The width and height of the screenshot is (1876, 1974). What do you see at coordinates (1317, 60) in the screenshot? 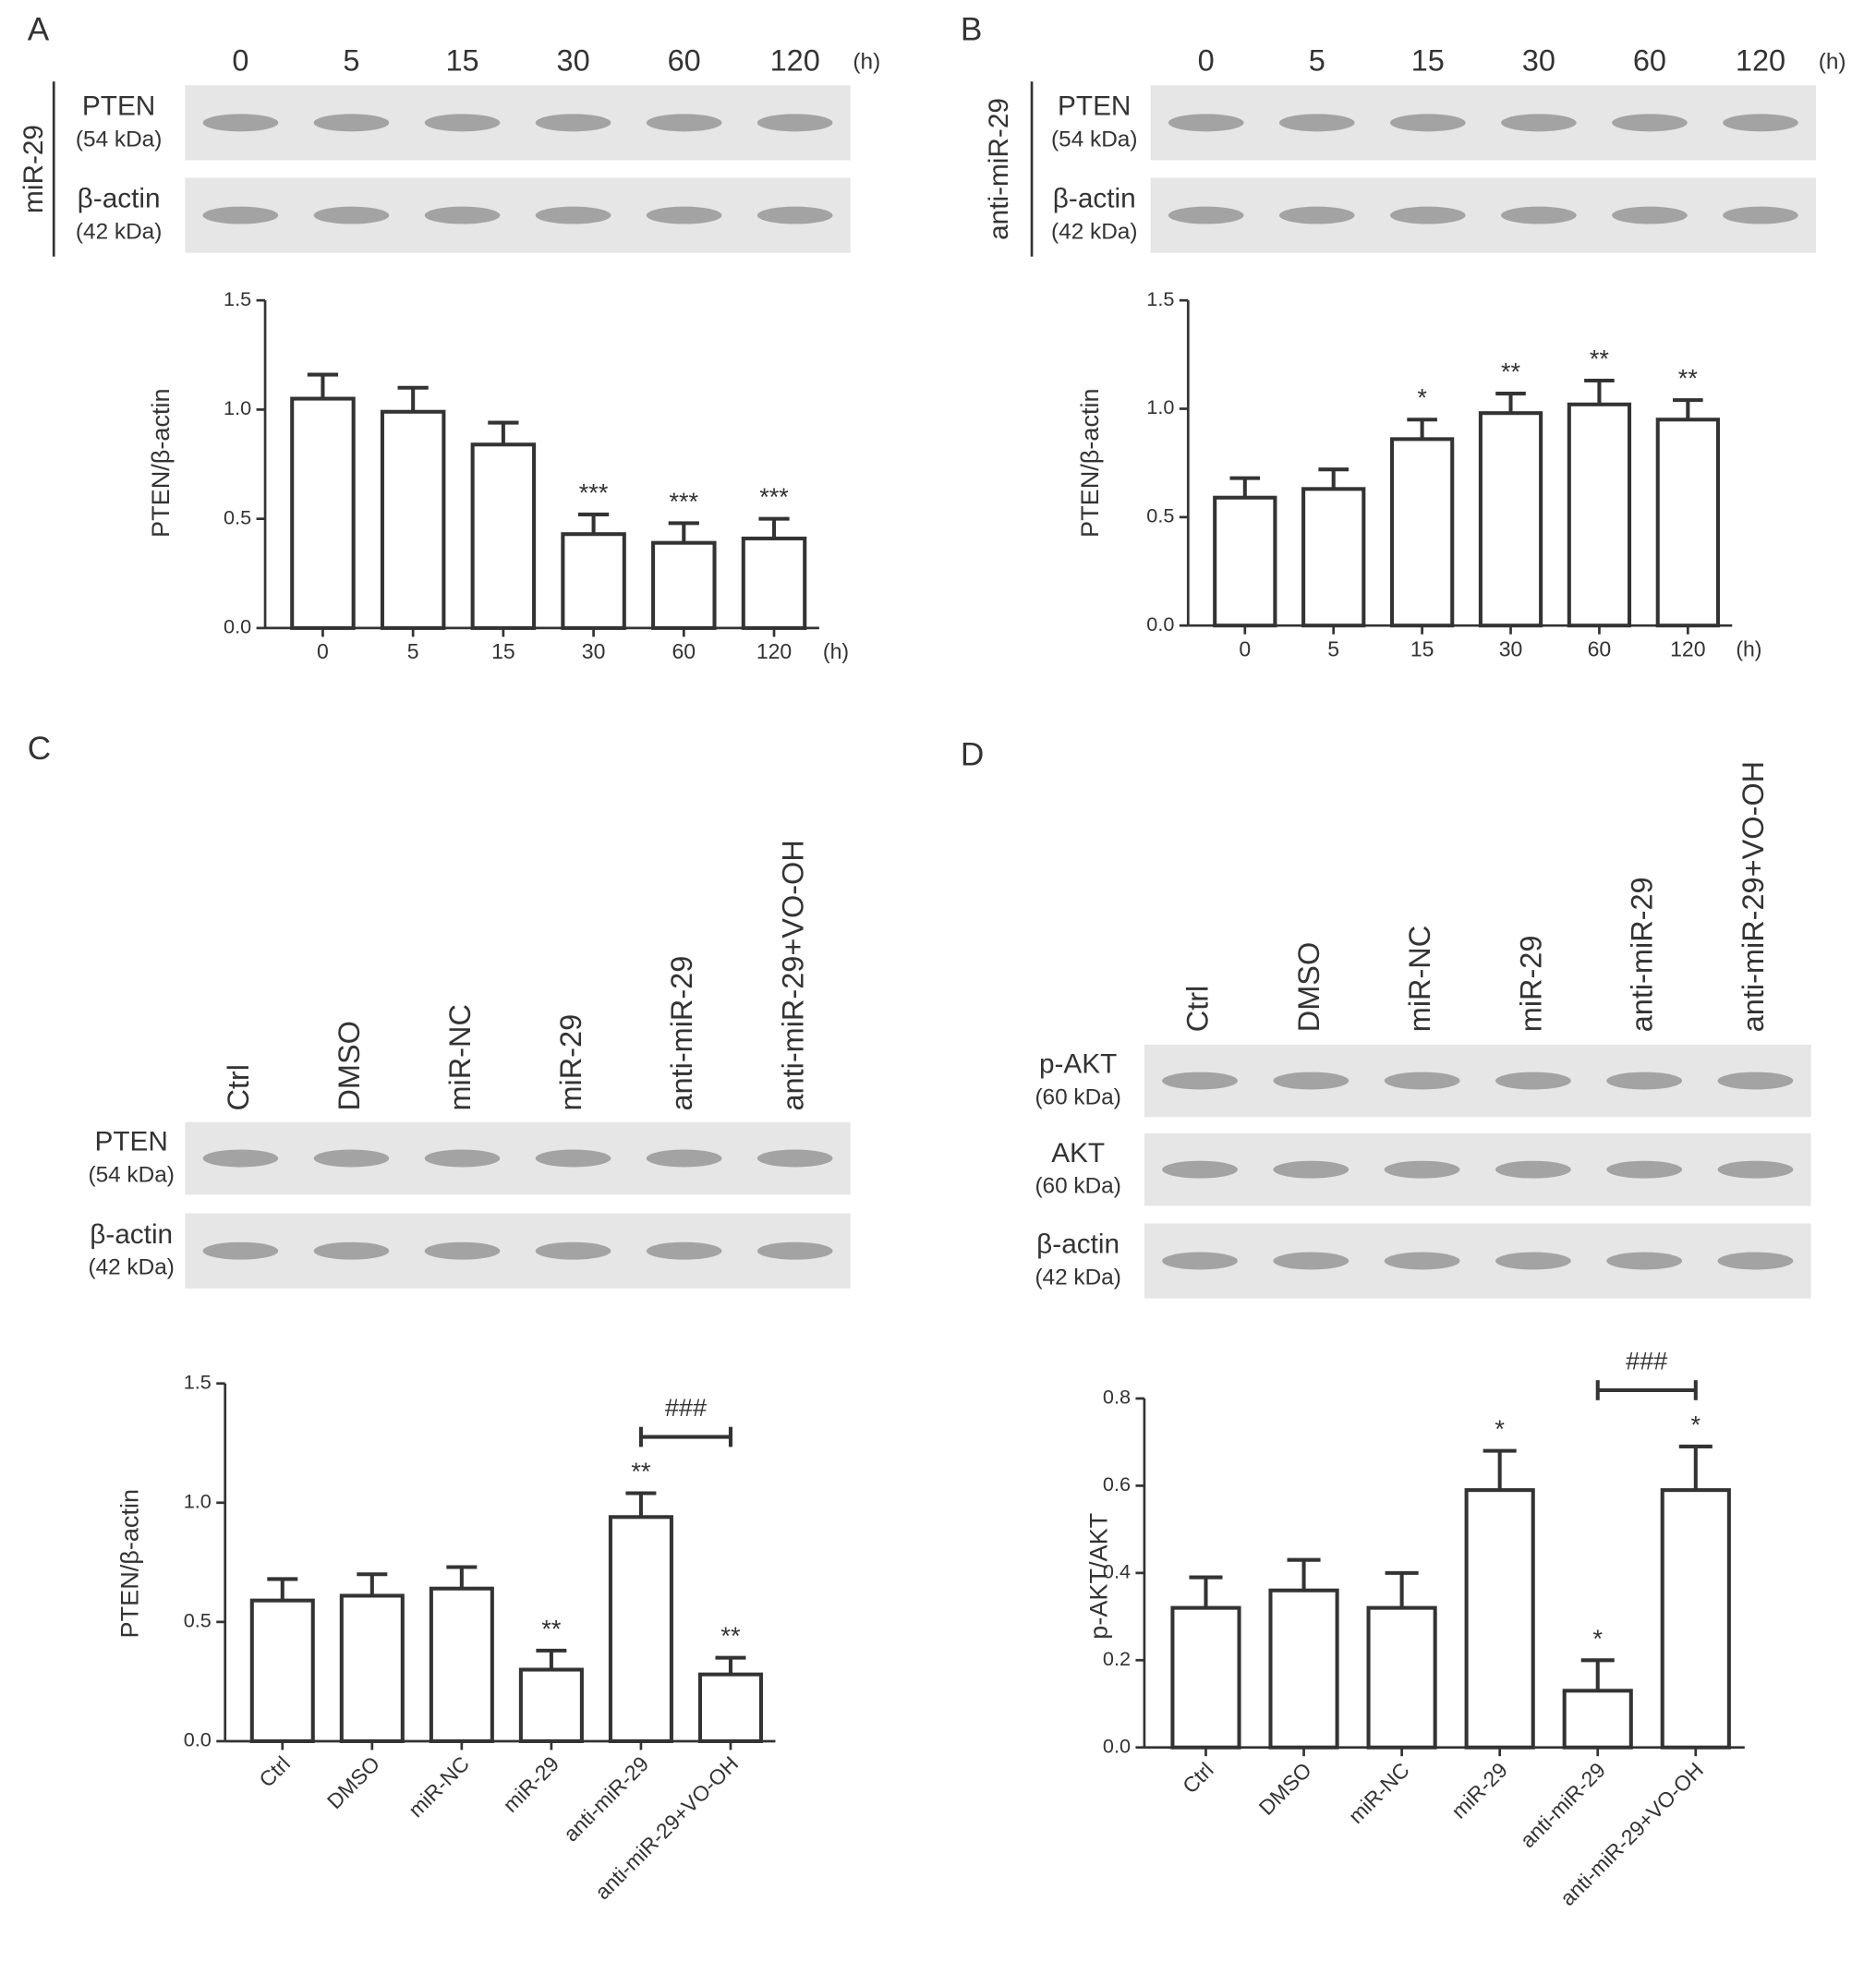
I see `lane-label: 5` at bounding box center [1317, 60].